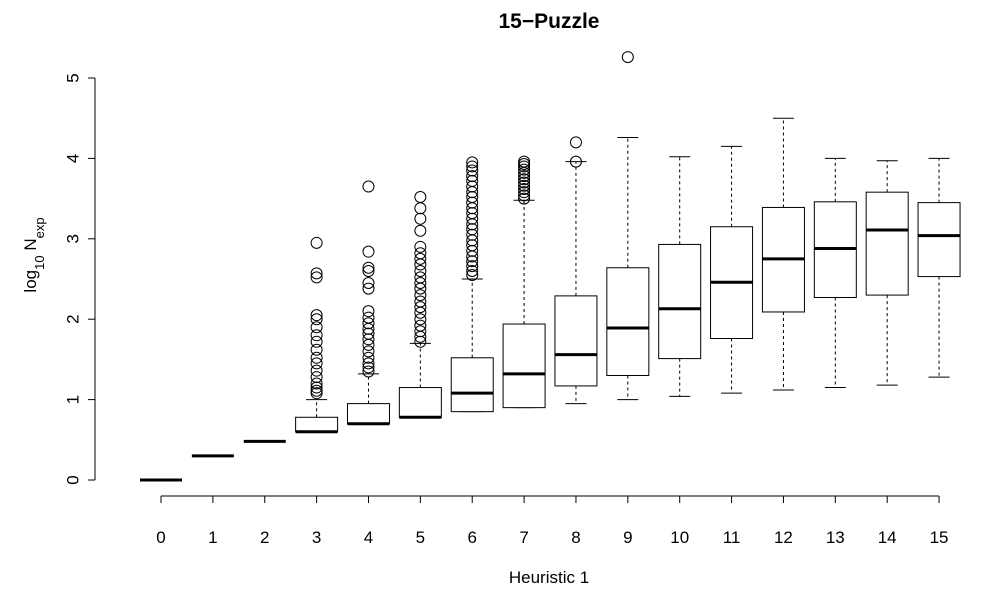 This screenshot has width=999, height=599. What do you see at coordinates (72, 399) in the screenshot?
I see `y-tick-label: 1` at bounding box center [72, 399].